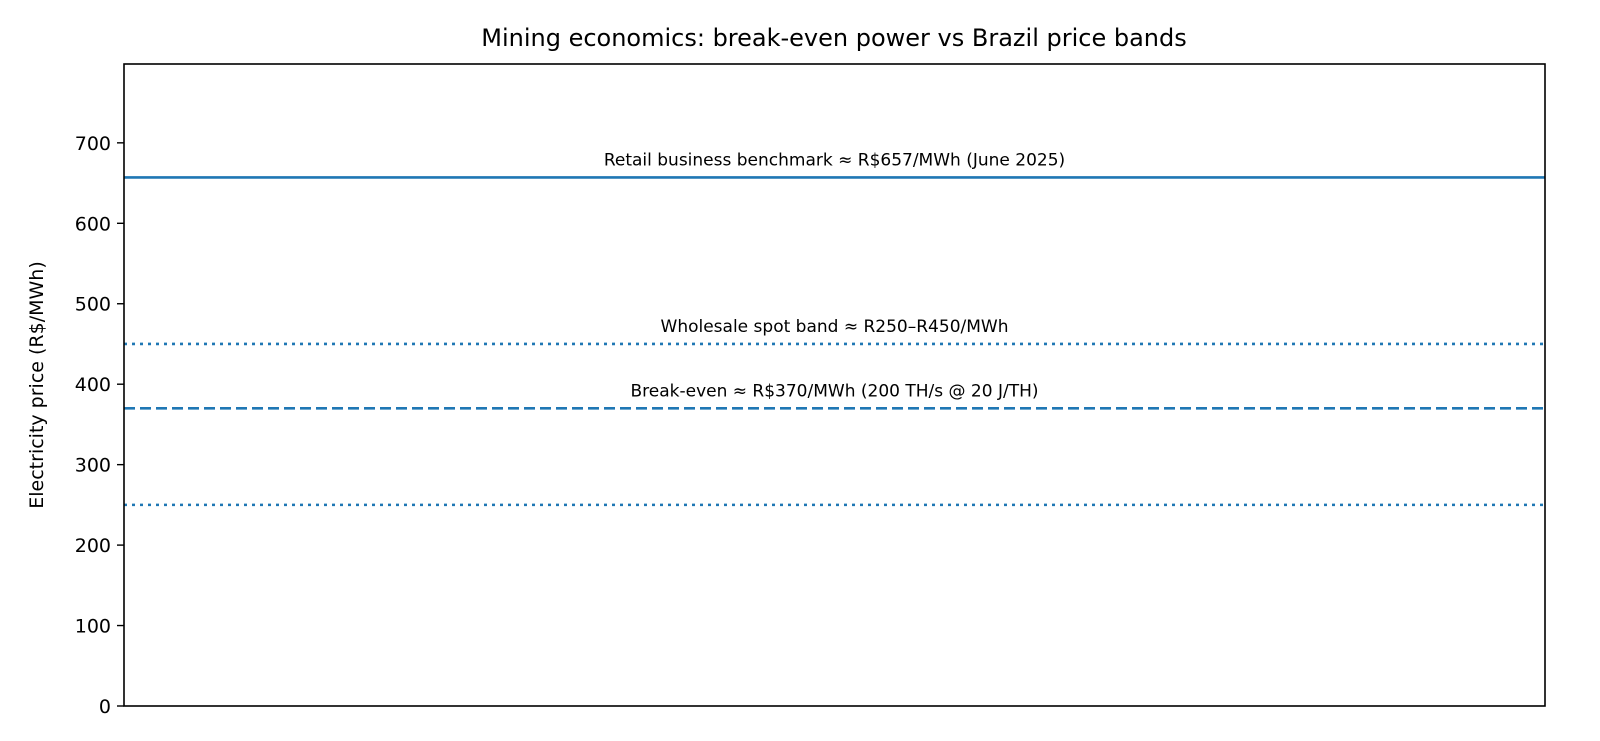 Image resolution: width=1600 pixels, height=741 pixels. What do you see at coordinates (93, 144) in the screenshot?
I see `y-tick-label: 700` at bounding box center [93, 144].